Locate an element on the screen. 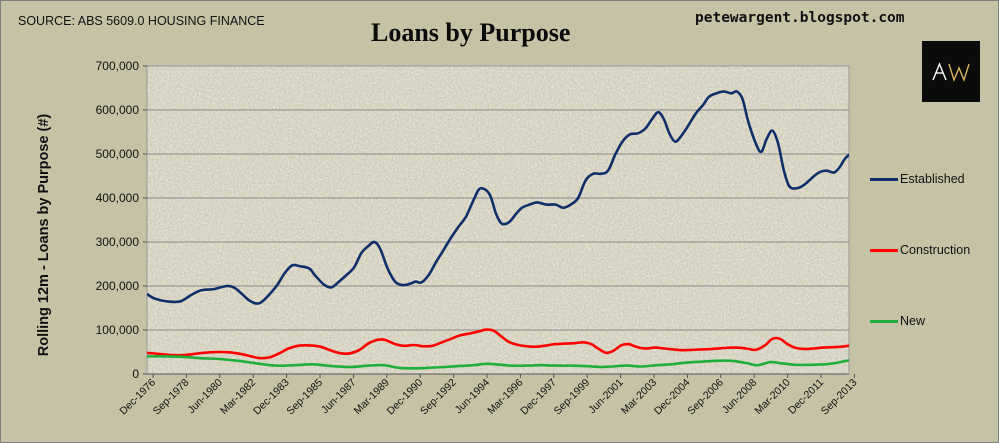 Image resolution: width=999 pixels, height=443 pixels. y-tick-label: 200,000 is located at coordinates (118, 286).